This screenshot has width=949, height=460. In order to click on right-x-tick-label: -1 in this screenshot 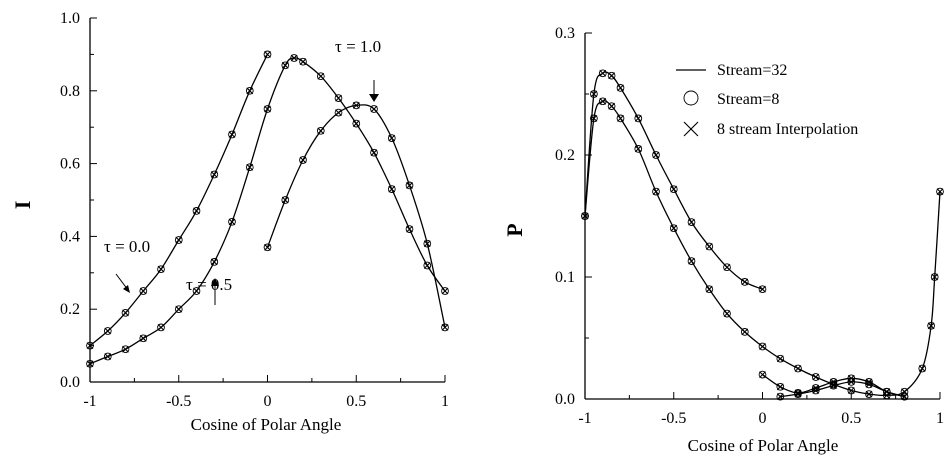, I will do `click(584, 418)`.